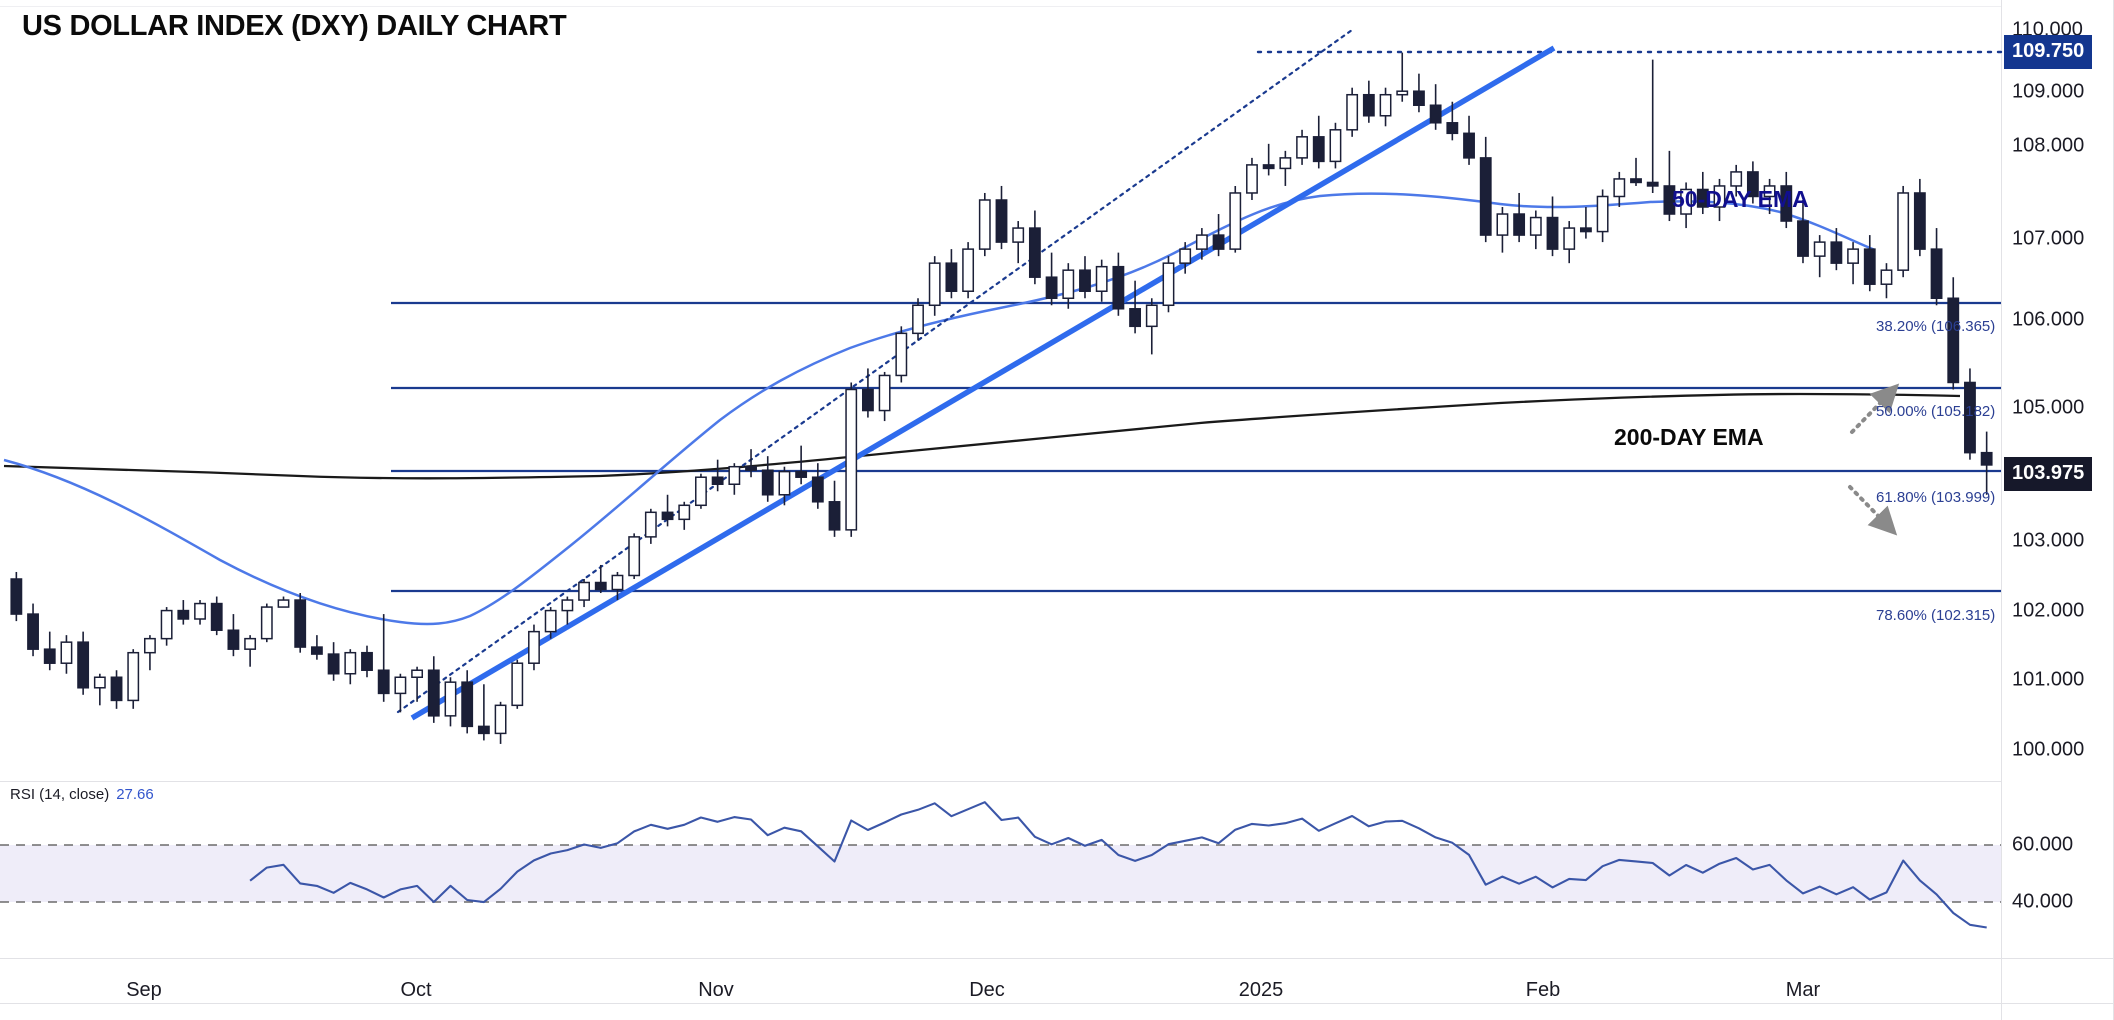 The width and height of the screenshot is (2114, 1020). Describe the element at coordinates (1261, 990) in the screenshot. I see `time-tick-2025: 2025` at that location.